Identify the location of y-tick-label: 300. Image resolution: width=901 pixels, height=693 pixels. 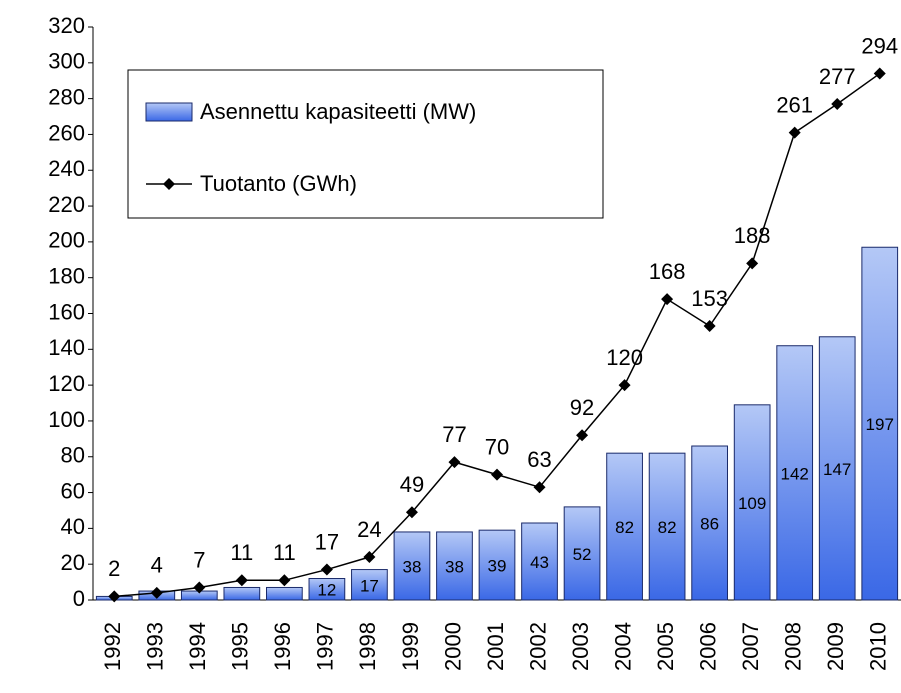
(66, 61).